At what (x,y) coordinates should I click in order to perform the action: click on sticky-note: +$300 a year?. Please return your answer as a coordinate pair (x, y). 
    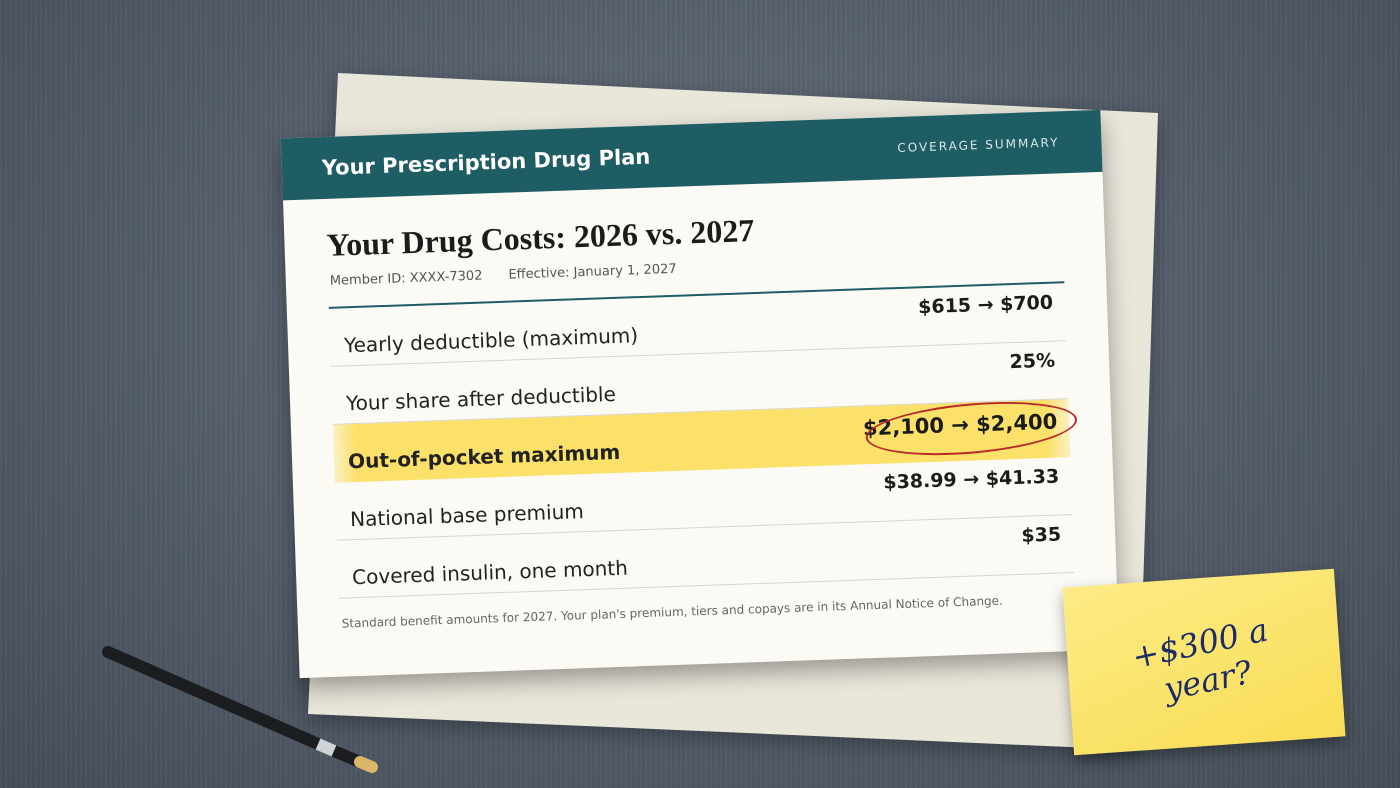
    Looking at the image, I should click on (1204, 662).